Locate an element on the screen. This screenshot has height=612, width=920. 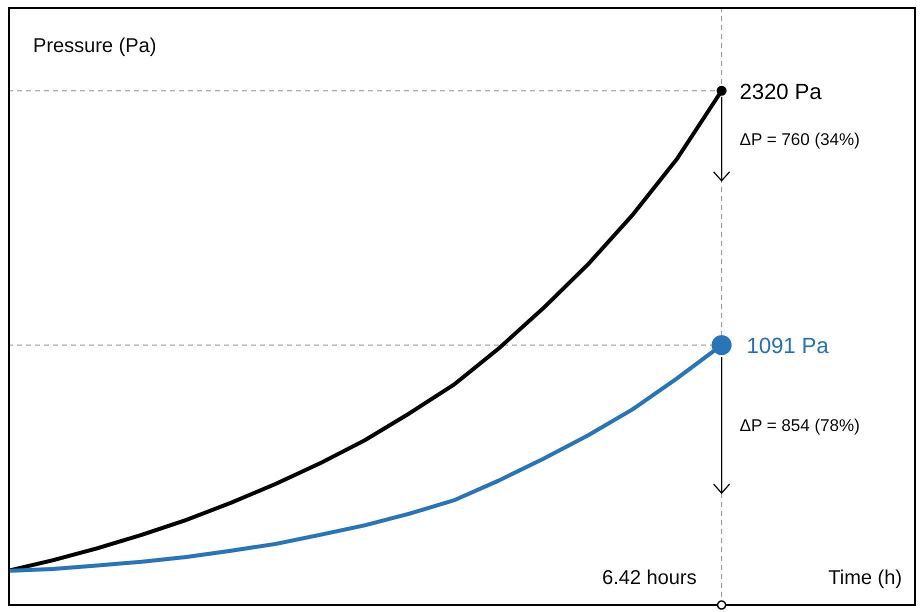
data-label: 2320 Pa is located at coordinates (781, 91).